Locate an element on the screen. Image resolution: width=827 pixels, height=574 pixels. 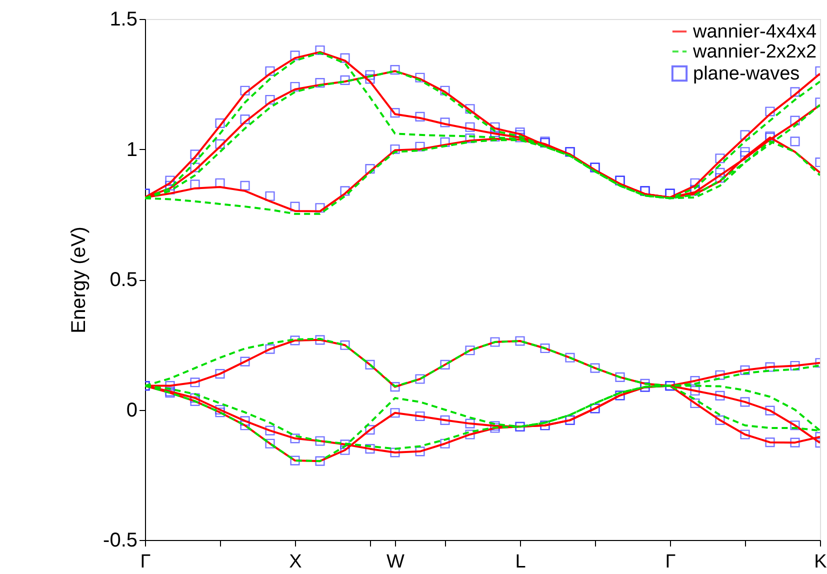
y-tick-label: 0 is located at coordinates (132, 410).